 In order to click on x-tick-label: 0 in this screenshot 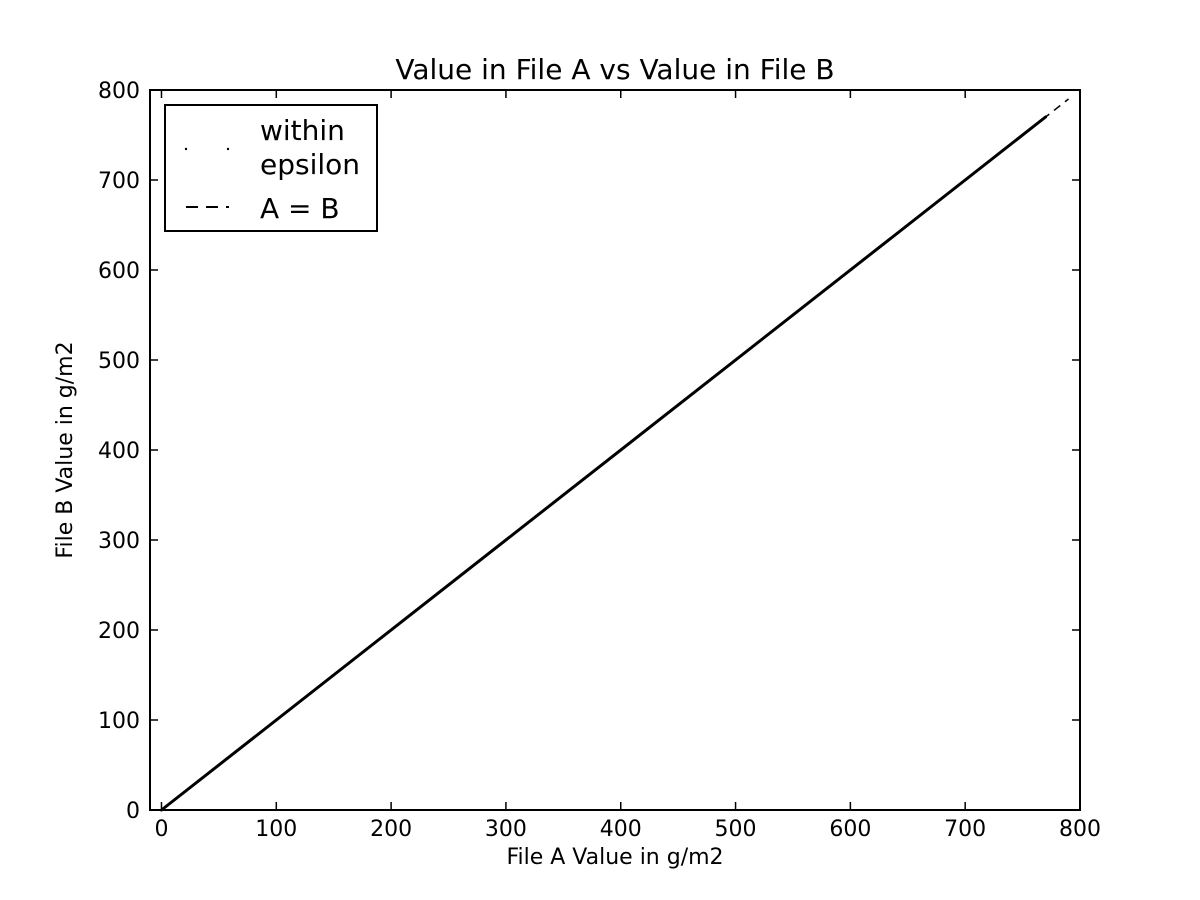, I will do `click(161, 829)`.